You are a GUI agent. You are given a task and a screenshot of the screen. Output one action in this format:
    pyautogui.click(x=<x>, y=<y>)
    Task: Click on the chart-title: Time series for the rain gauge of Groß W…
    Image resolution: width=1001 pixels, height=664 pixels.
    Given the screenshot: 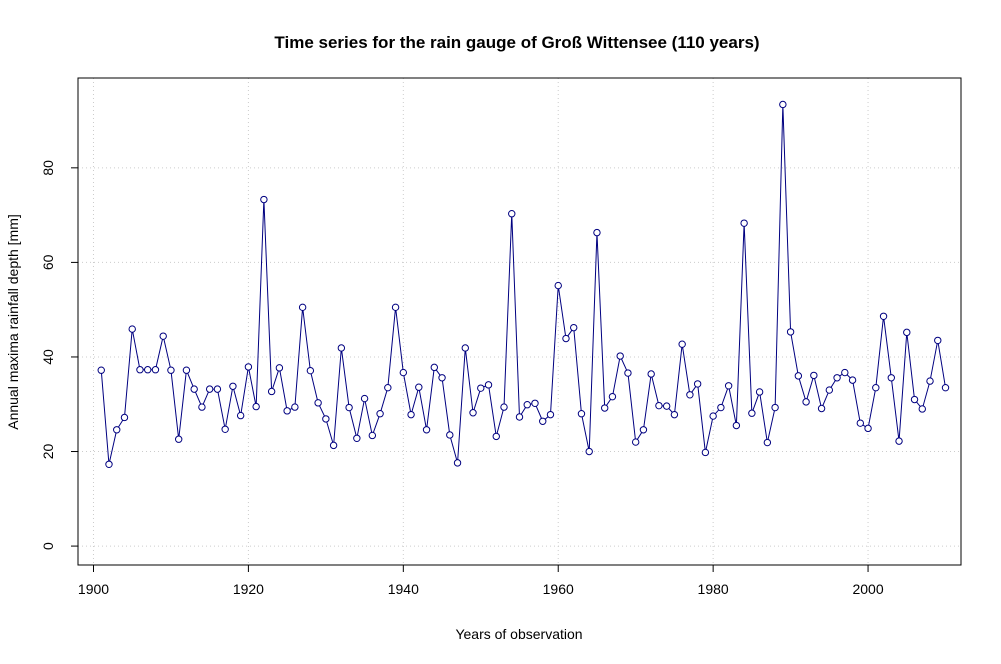 What is the action you would take?
    pyautogui.click(x=516, y=42)
    